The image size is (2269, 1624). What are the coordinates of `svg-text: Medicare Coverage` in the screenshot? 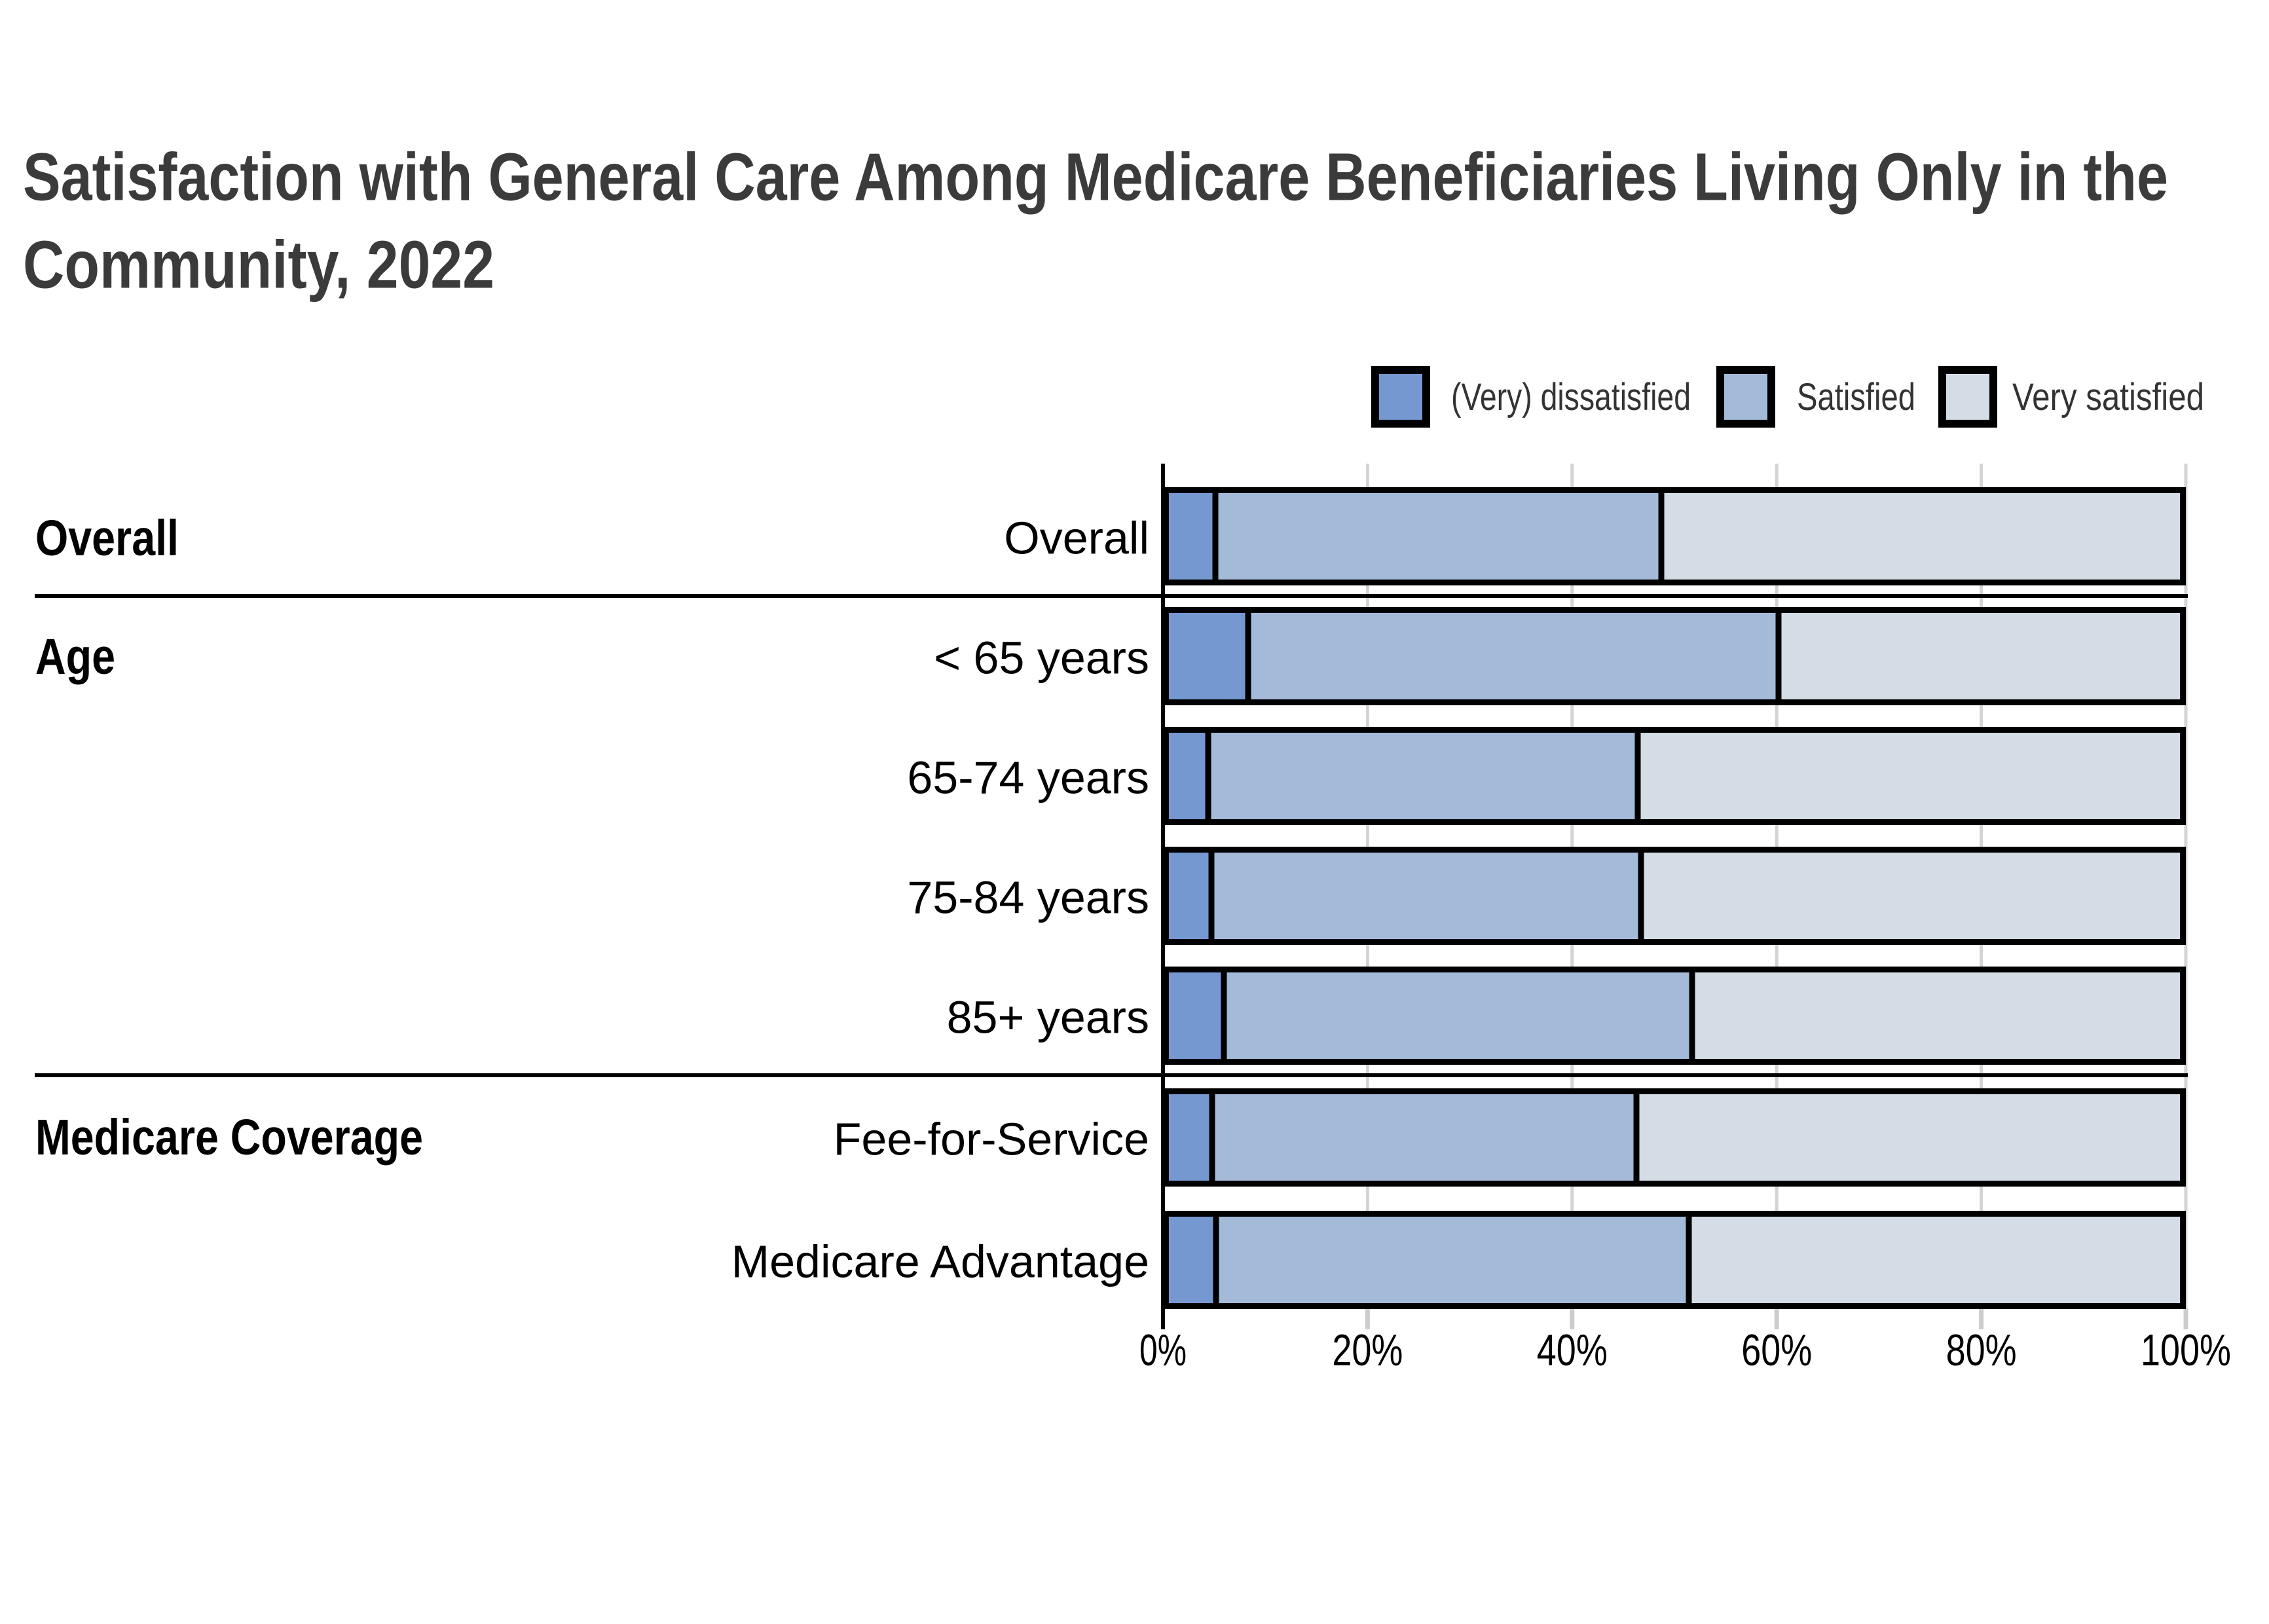 It's located at (229, 1137).